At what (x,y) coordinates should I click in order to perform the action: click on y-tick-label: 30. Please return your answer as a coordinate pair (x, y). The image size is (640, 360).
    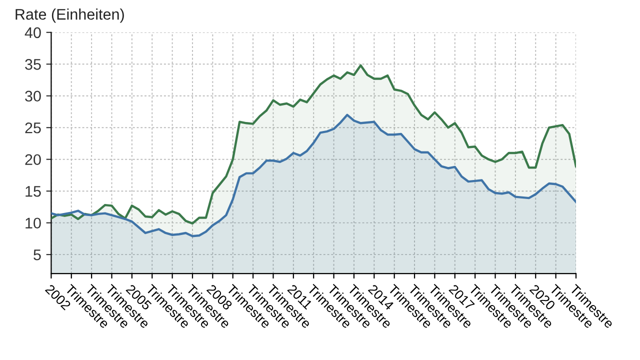
    Looking at the image, I should click on (33, 96).